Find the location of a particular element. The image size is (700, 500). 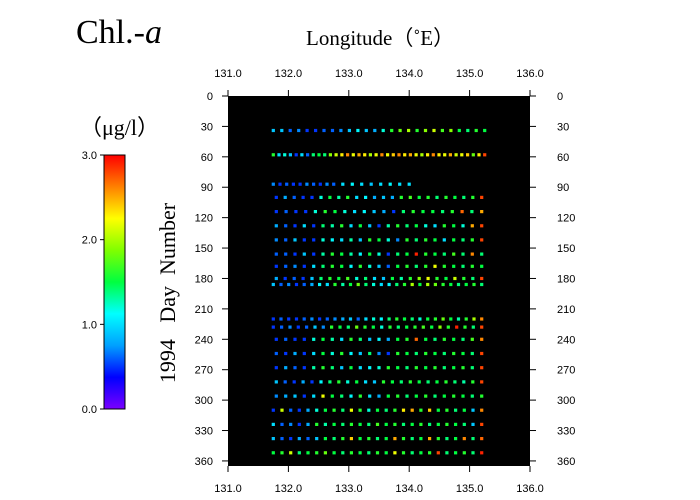

x-axis-label: Longitude（˚E） is located at coordinates (380, 38).